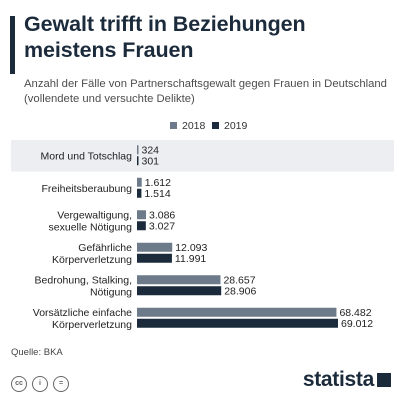 This screenshot has height=405, width=405. I want to click on attribution-icon: i, so click(40, 384).